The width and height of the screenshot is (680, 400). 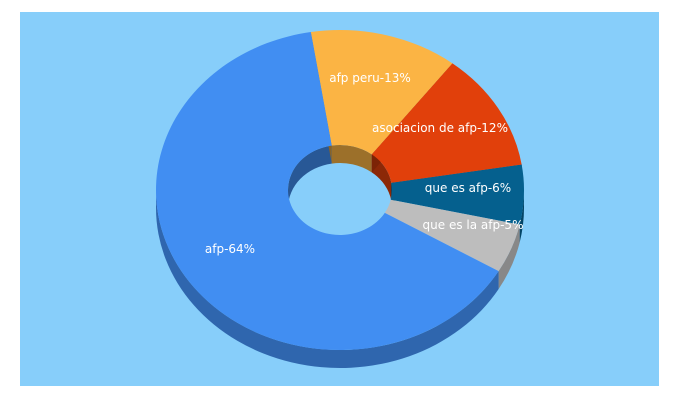 I want to click on slice-label-0: afp peru-13%, so click(x=370, y=78).